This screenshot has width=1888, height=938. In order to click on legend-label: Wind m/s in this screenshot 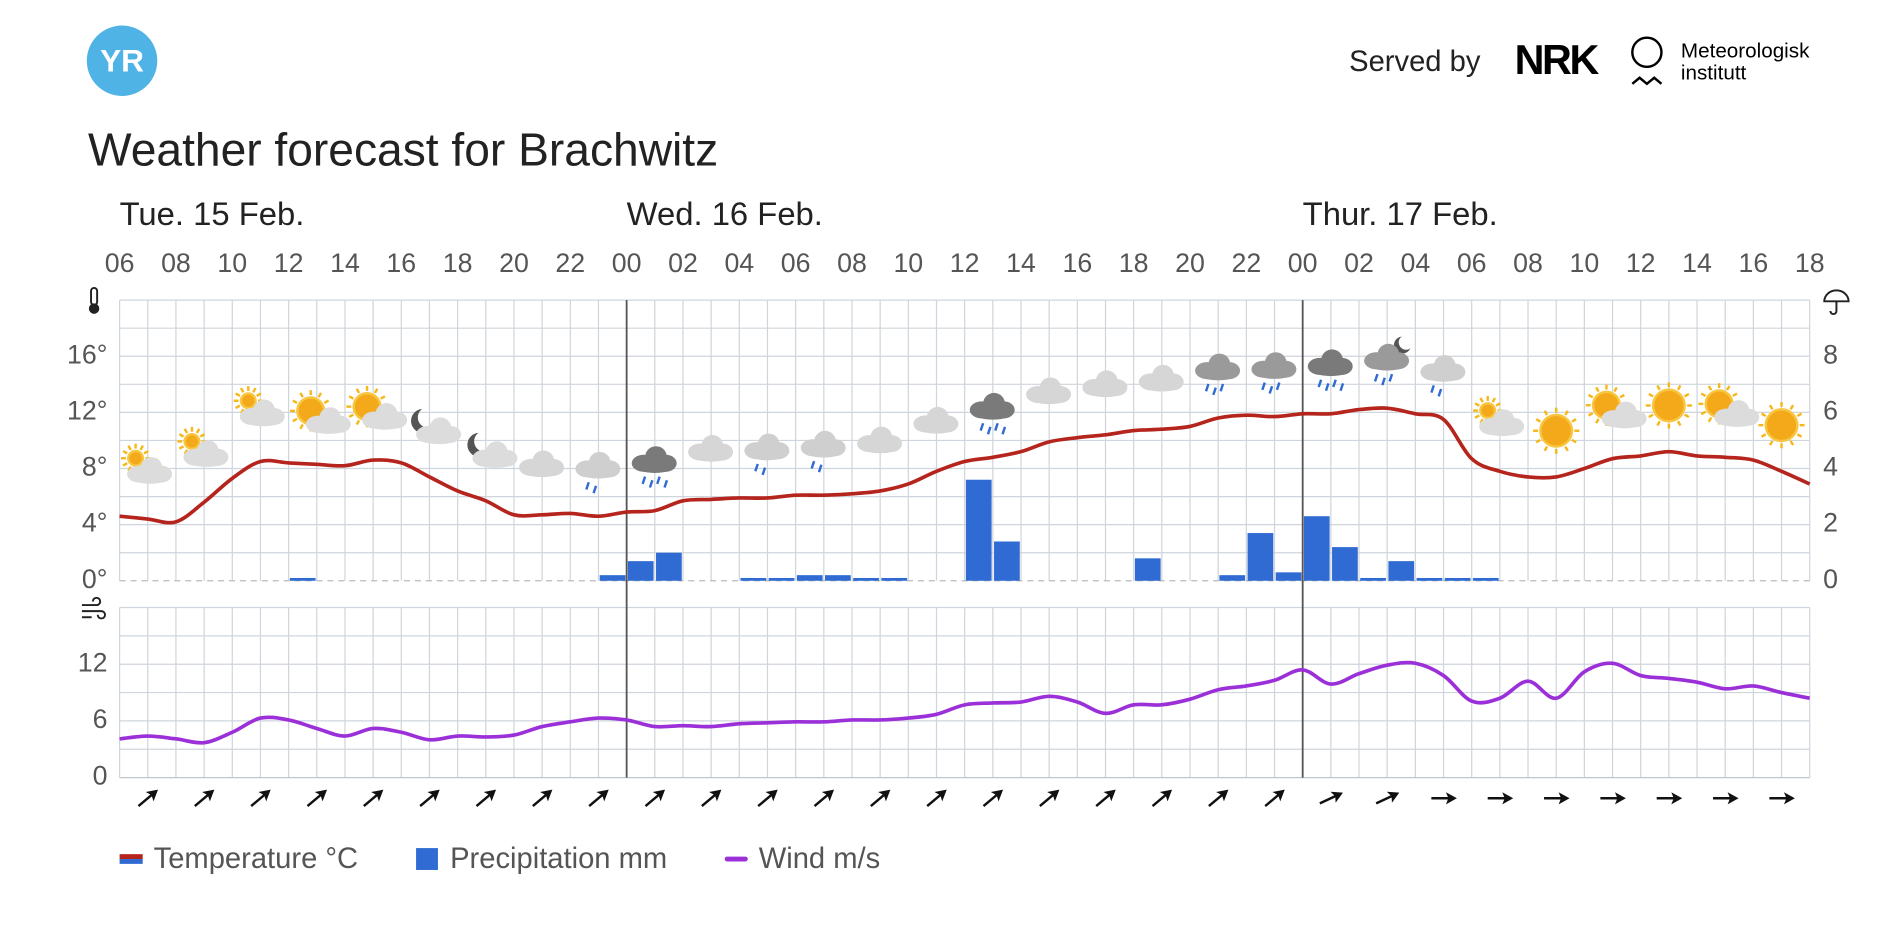, I will do `click(820, 859)`.